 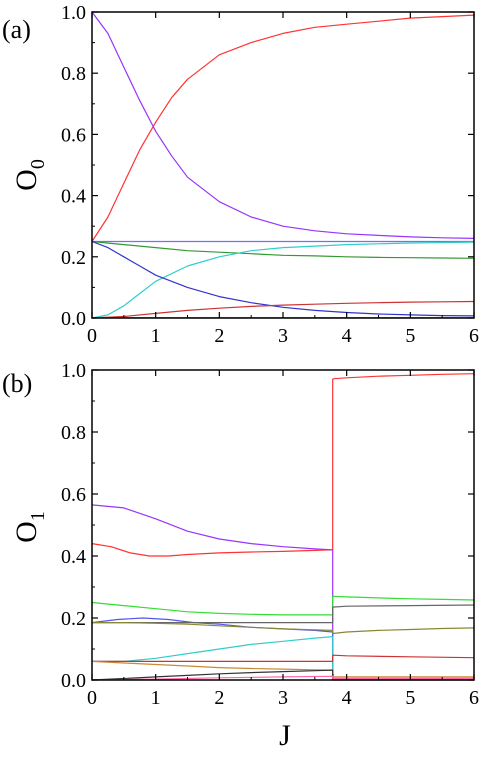 What do you see at coordinates (38, 516) in the screenshot?
I see `y-axis-label-sub: 1` at bounding box center [38, 516].